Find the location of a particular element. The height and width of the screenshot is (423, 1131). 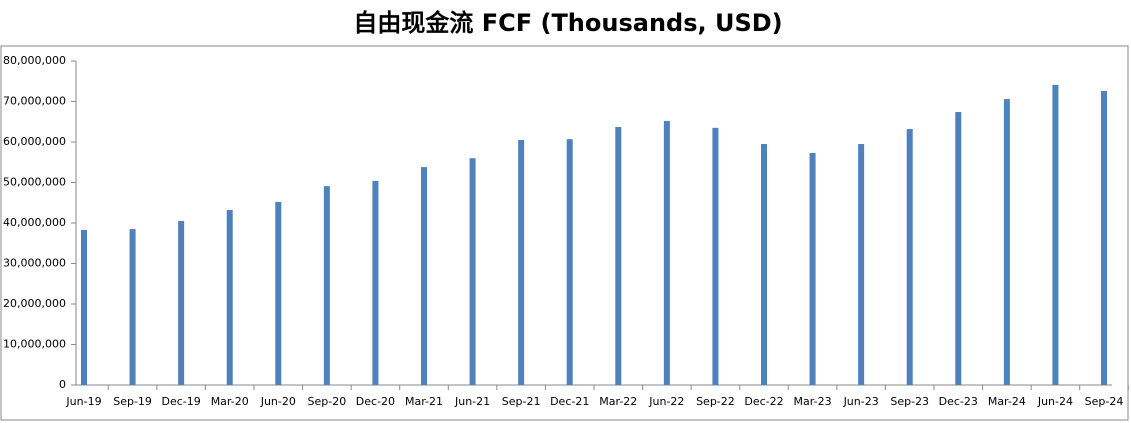

x-tick-label: Jun-20 is located at coordinates (278, 401).